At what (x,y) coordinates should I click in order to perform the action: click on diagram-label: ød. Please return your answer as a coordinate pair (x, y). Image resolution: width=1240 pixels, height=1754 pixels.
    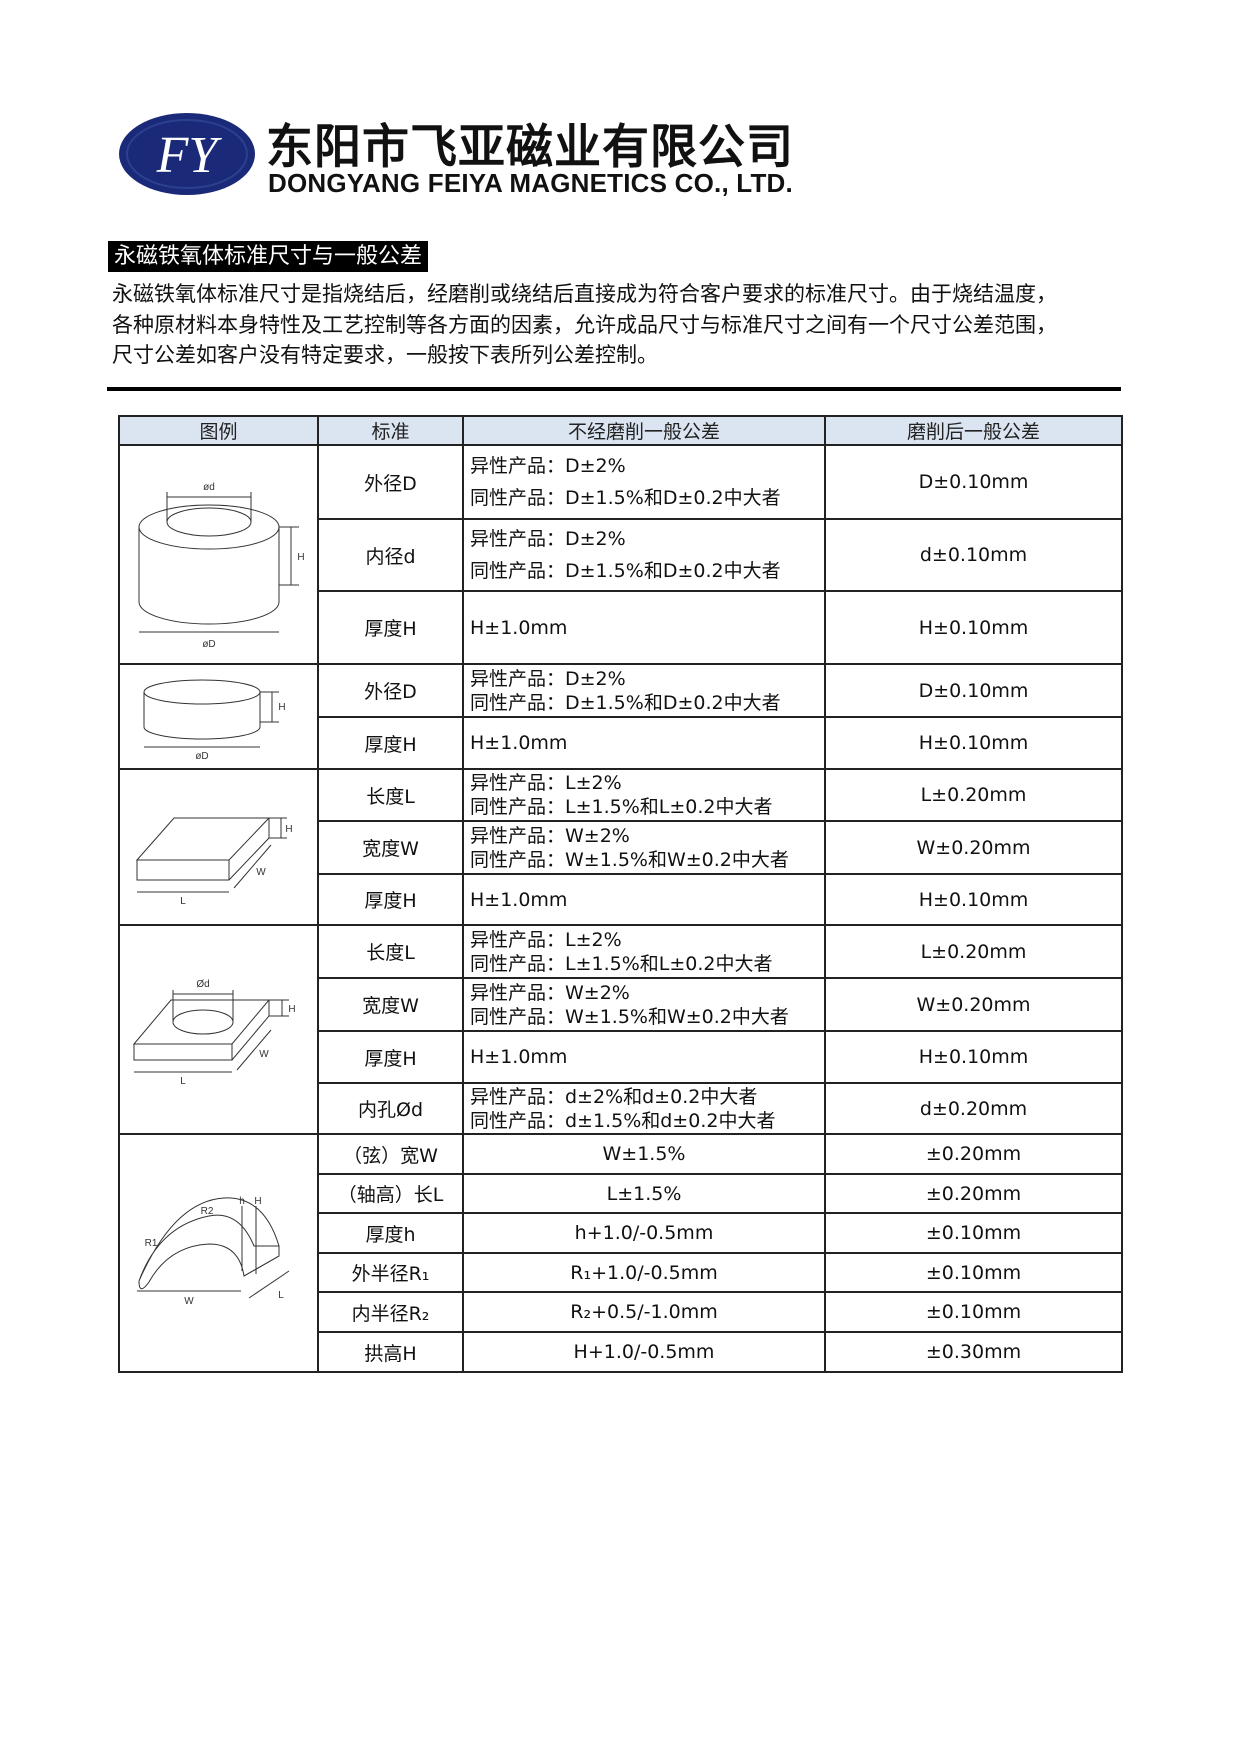
    Looking at the image, I should click on (209, 487).